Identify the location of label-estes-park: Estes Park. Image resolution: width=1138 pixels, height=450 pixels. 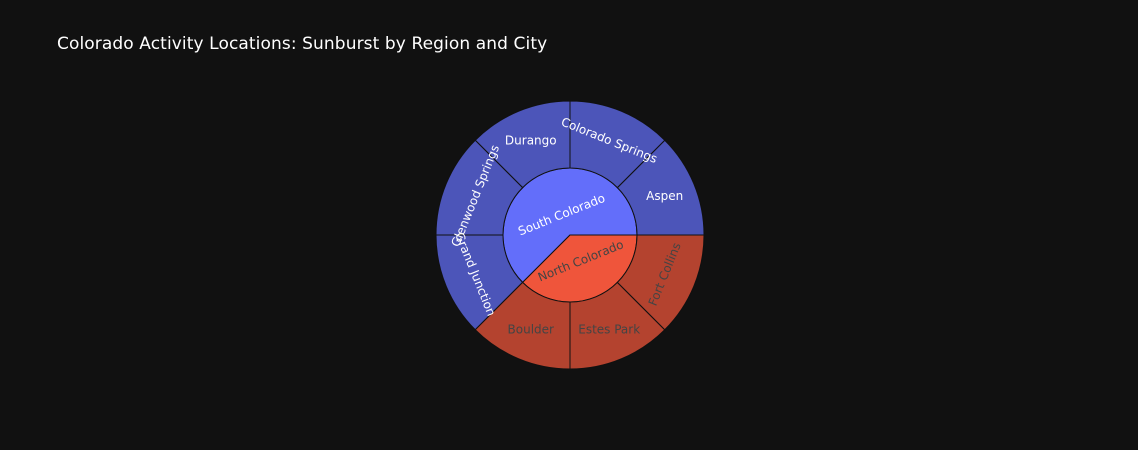
(609, 330).